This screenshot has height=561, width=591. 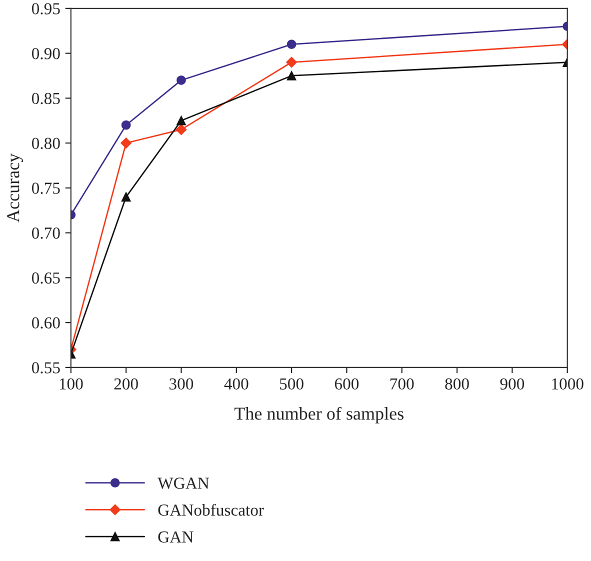 What do you see at coordinates (46, 144) in the screenshot?
I see `y-tick-label: 0.80` at bounding box center [46, 144].